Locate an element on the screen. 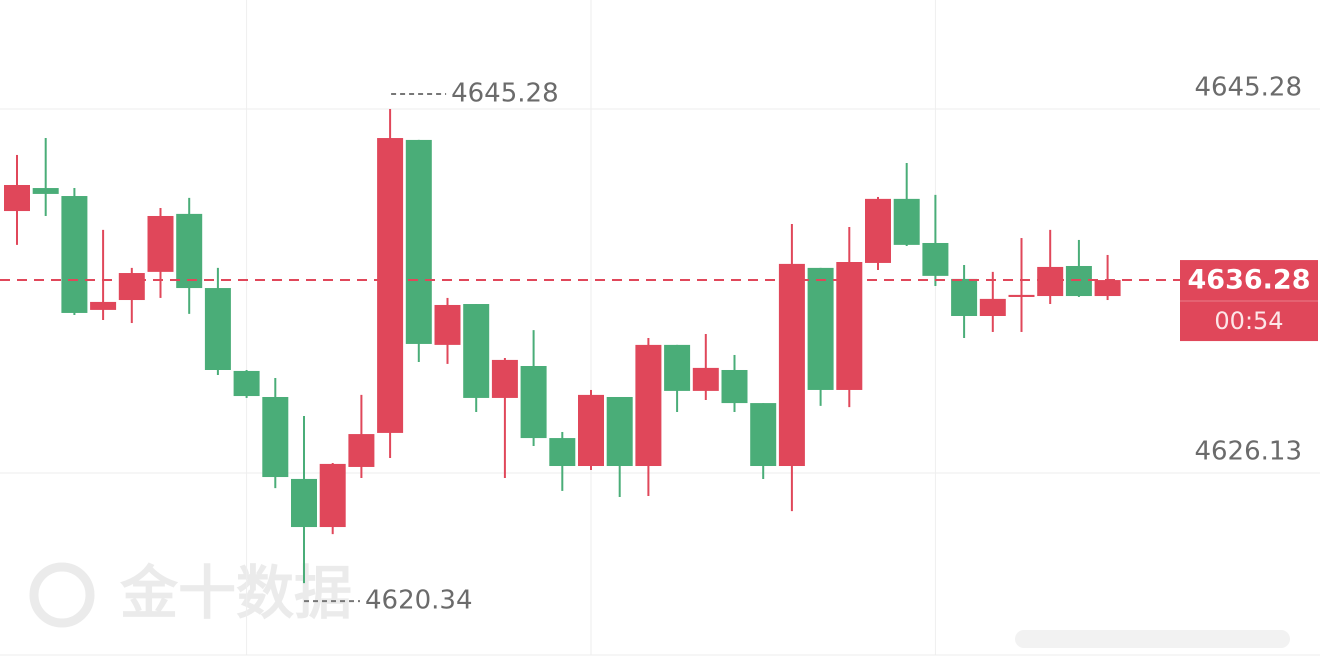  price-tag is located at coordinates (1249, 301).